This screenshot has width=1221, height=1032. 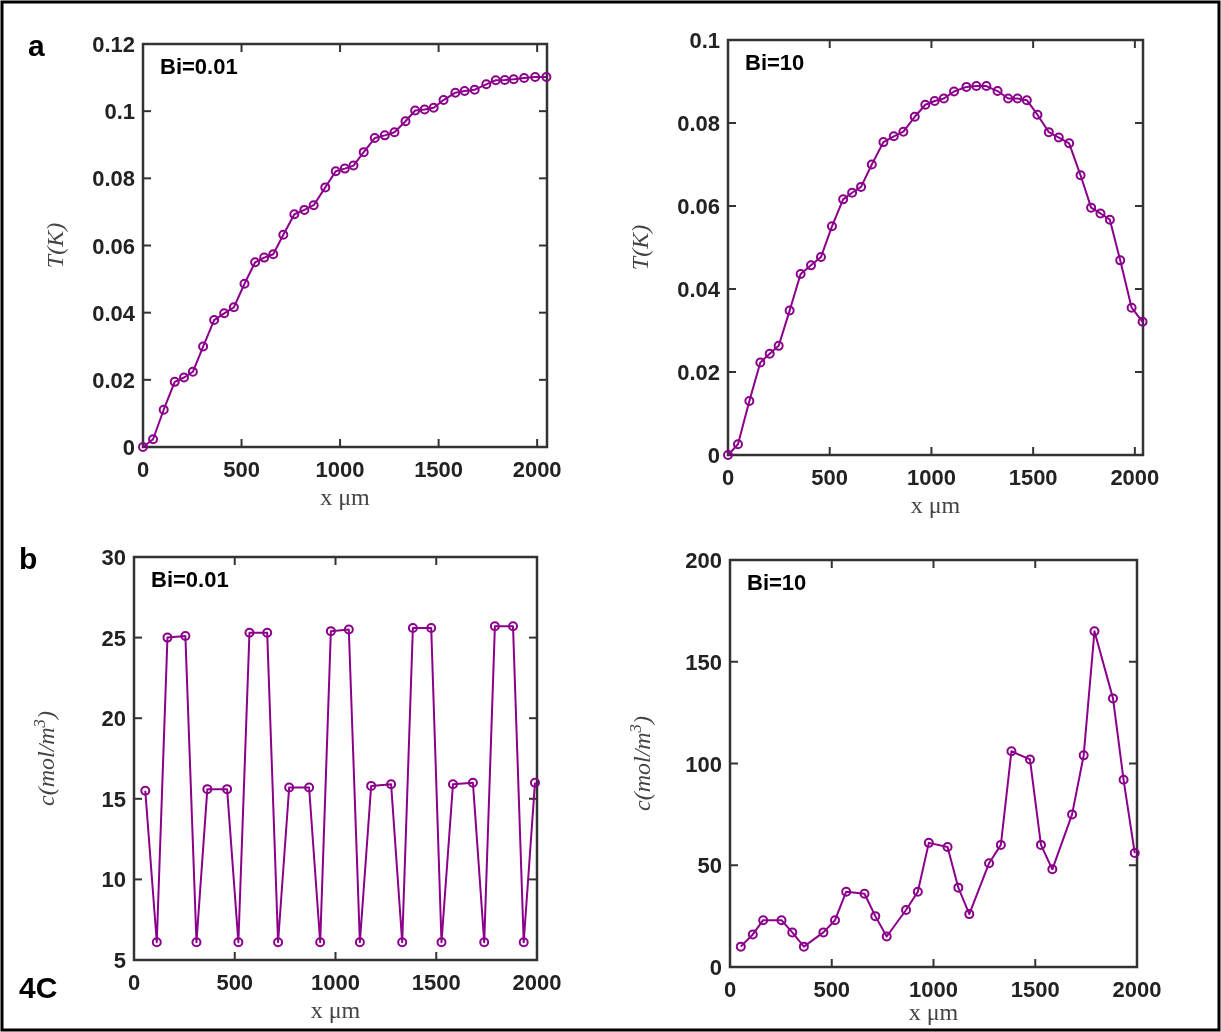 I want to click on y-tick-label: 10, so click(x=113, y=880).